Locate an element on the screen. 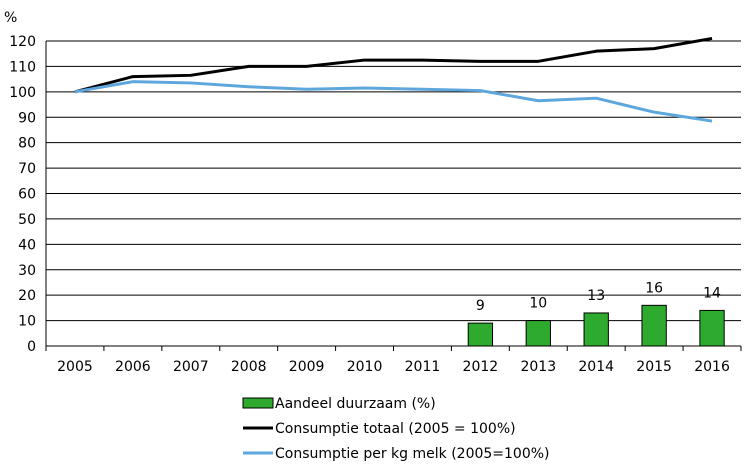 The height and width of the screenshot is (469, 745). y-tick-label: 110 is located at coordinates (22, 67).